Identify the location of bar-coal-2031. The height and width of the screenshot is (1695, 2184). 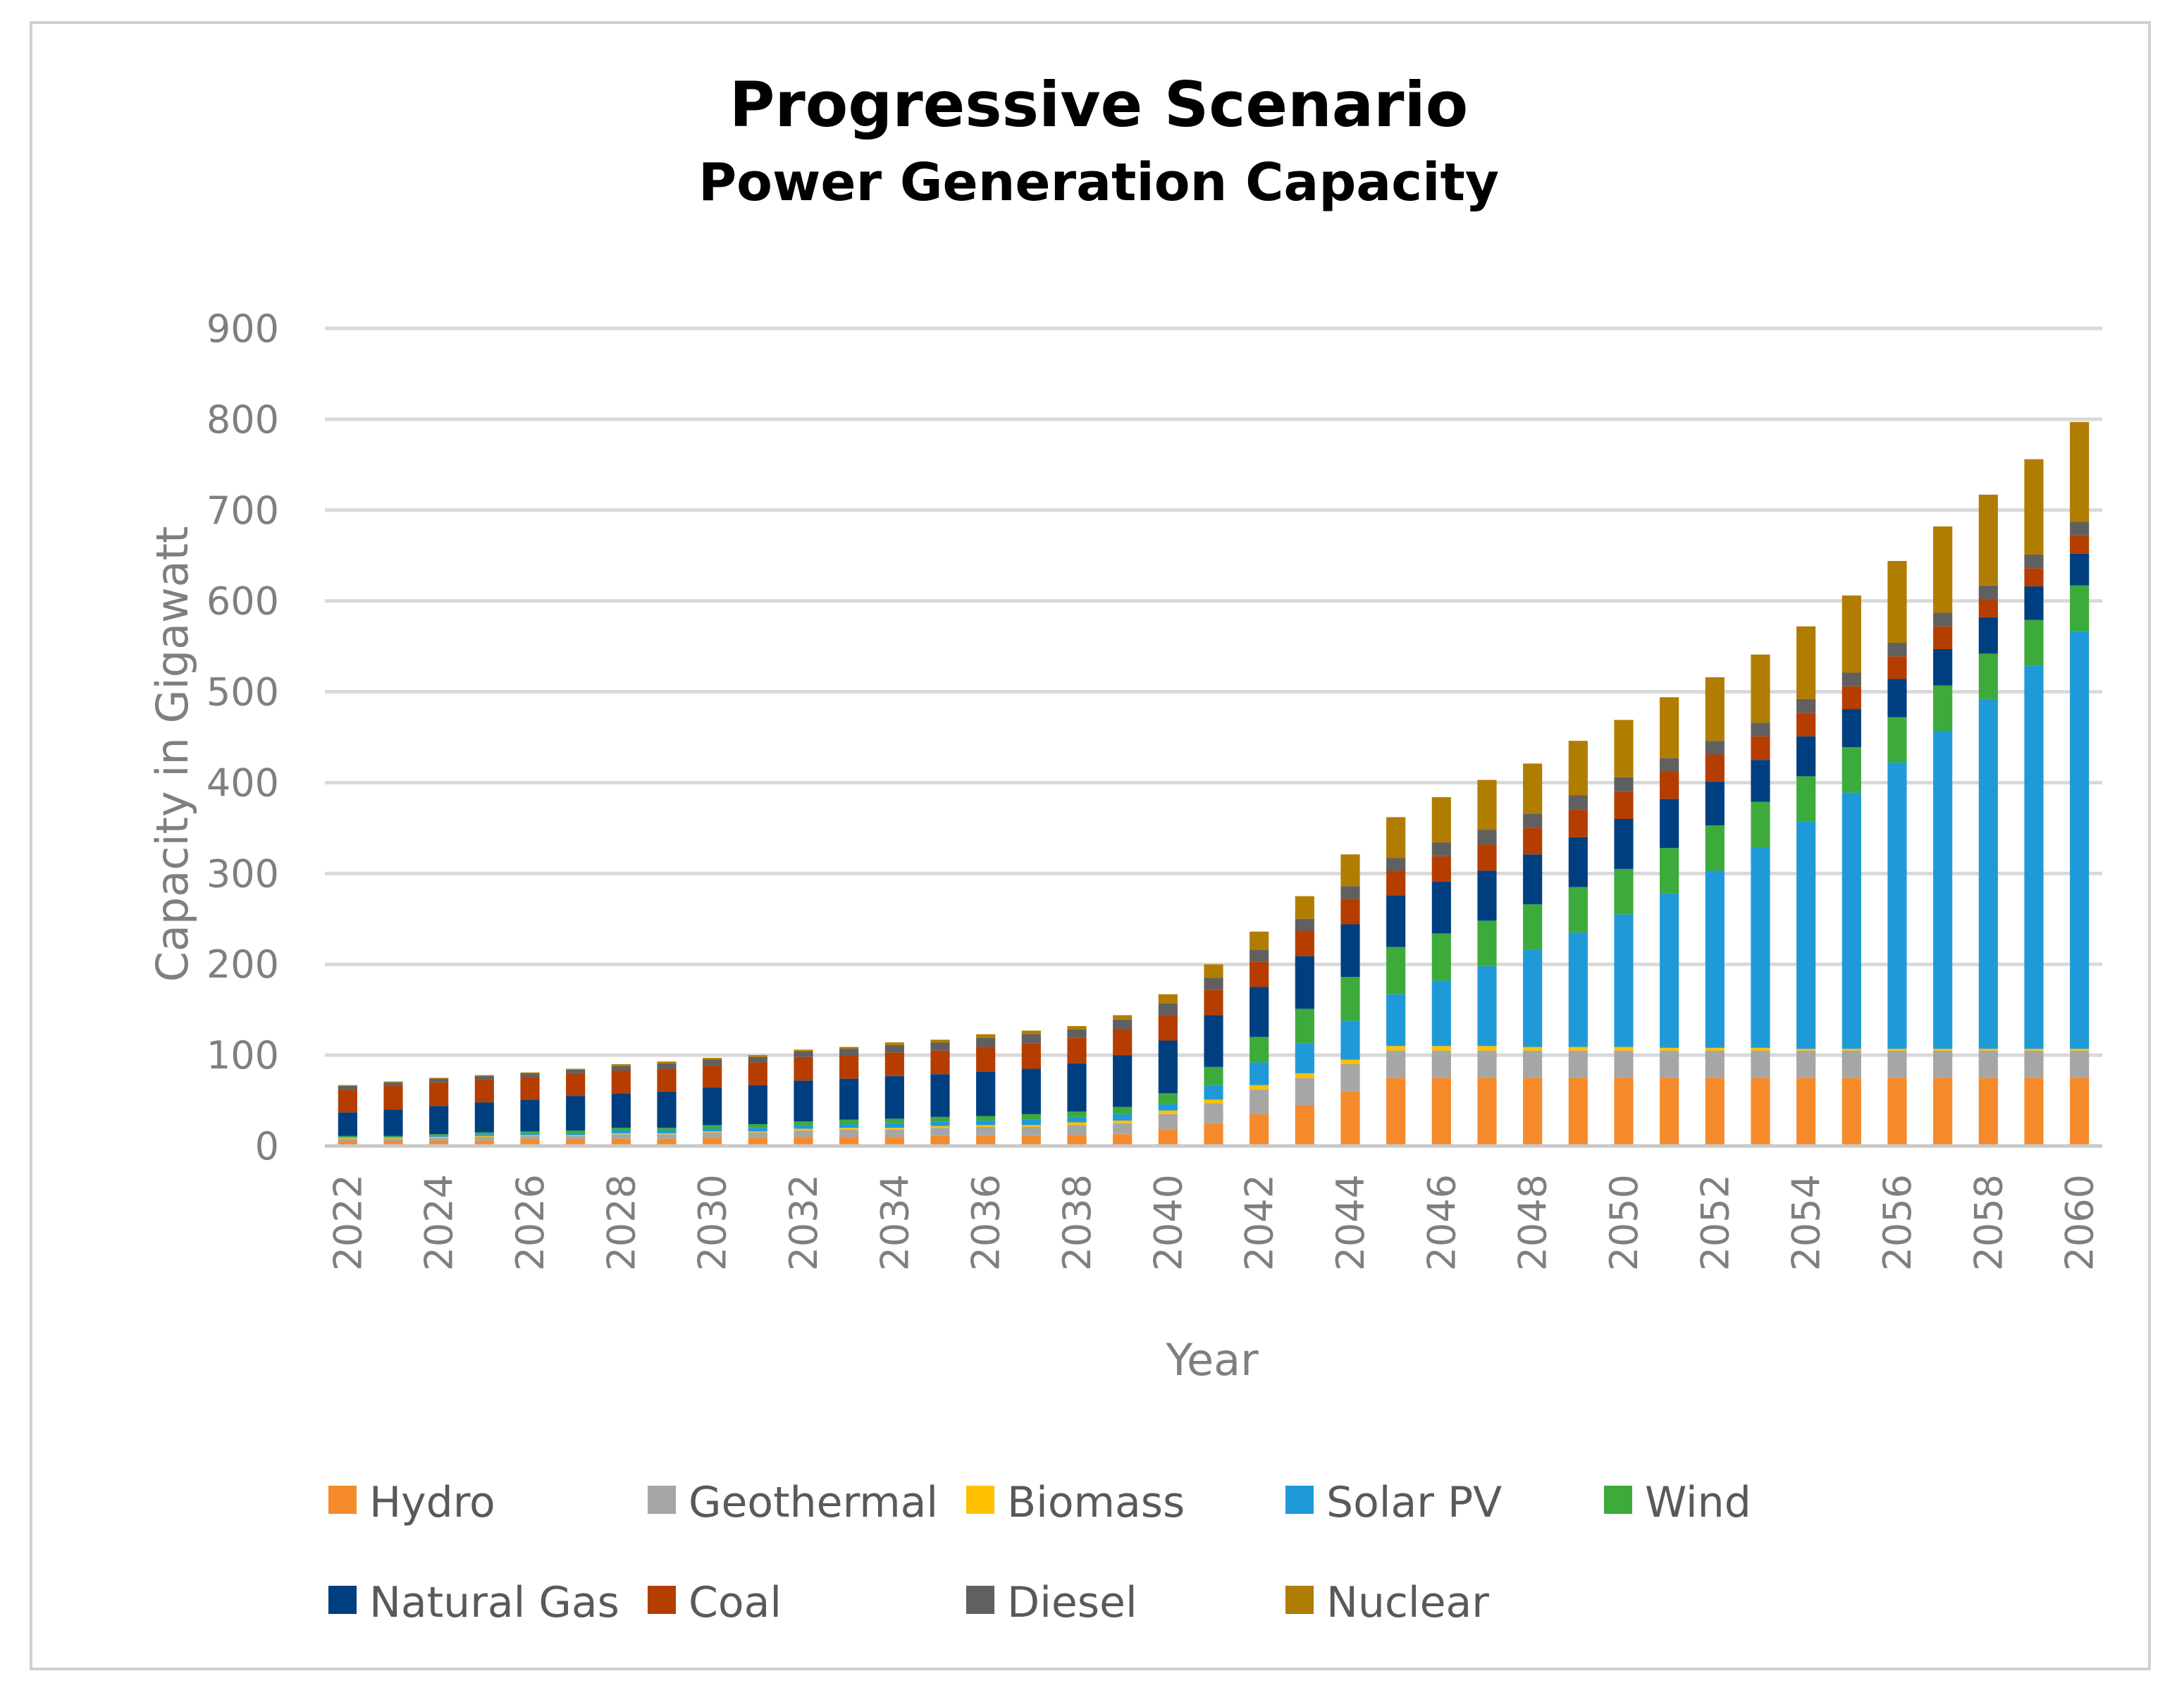
(757, 1073).